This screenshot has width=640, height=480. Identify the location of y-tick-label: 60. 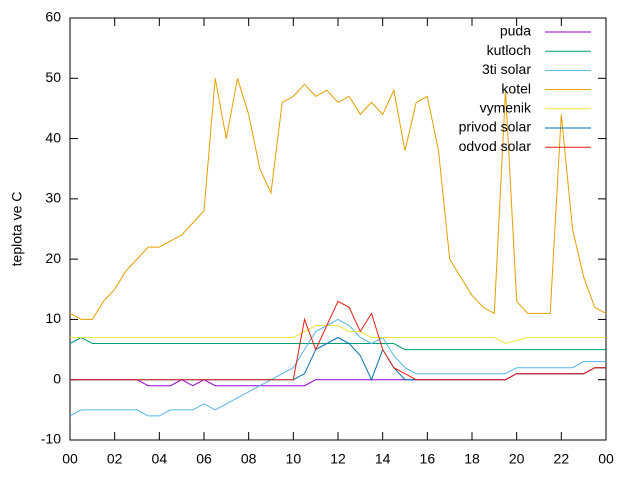
(53, 17).